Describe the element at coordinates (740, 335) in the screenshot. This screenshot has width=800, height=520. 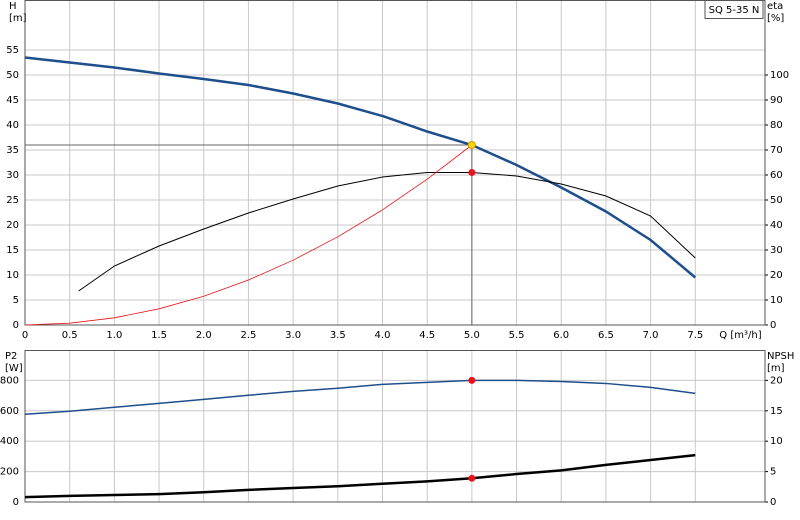
I see `x-axis-label: Q [m³/h]` at that location.